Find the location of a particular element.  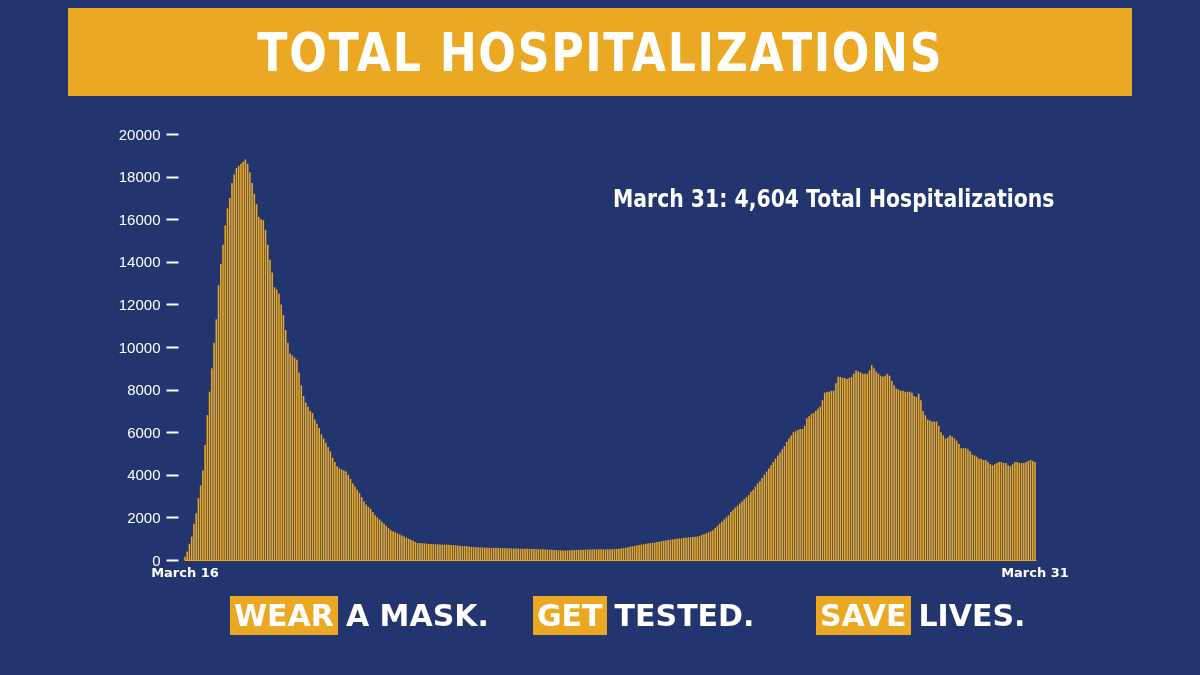

y-tick-label: 6000 is located at coordinates (144, 432).